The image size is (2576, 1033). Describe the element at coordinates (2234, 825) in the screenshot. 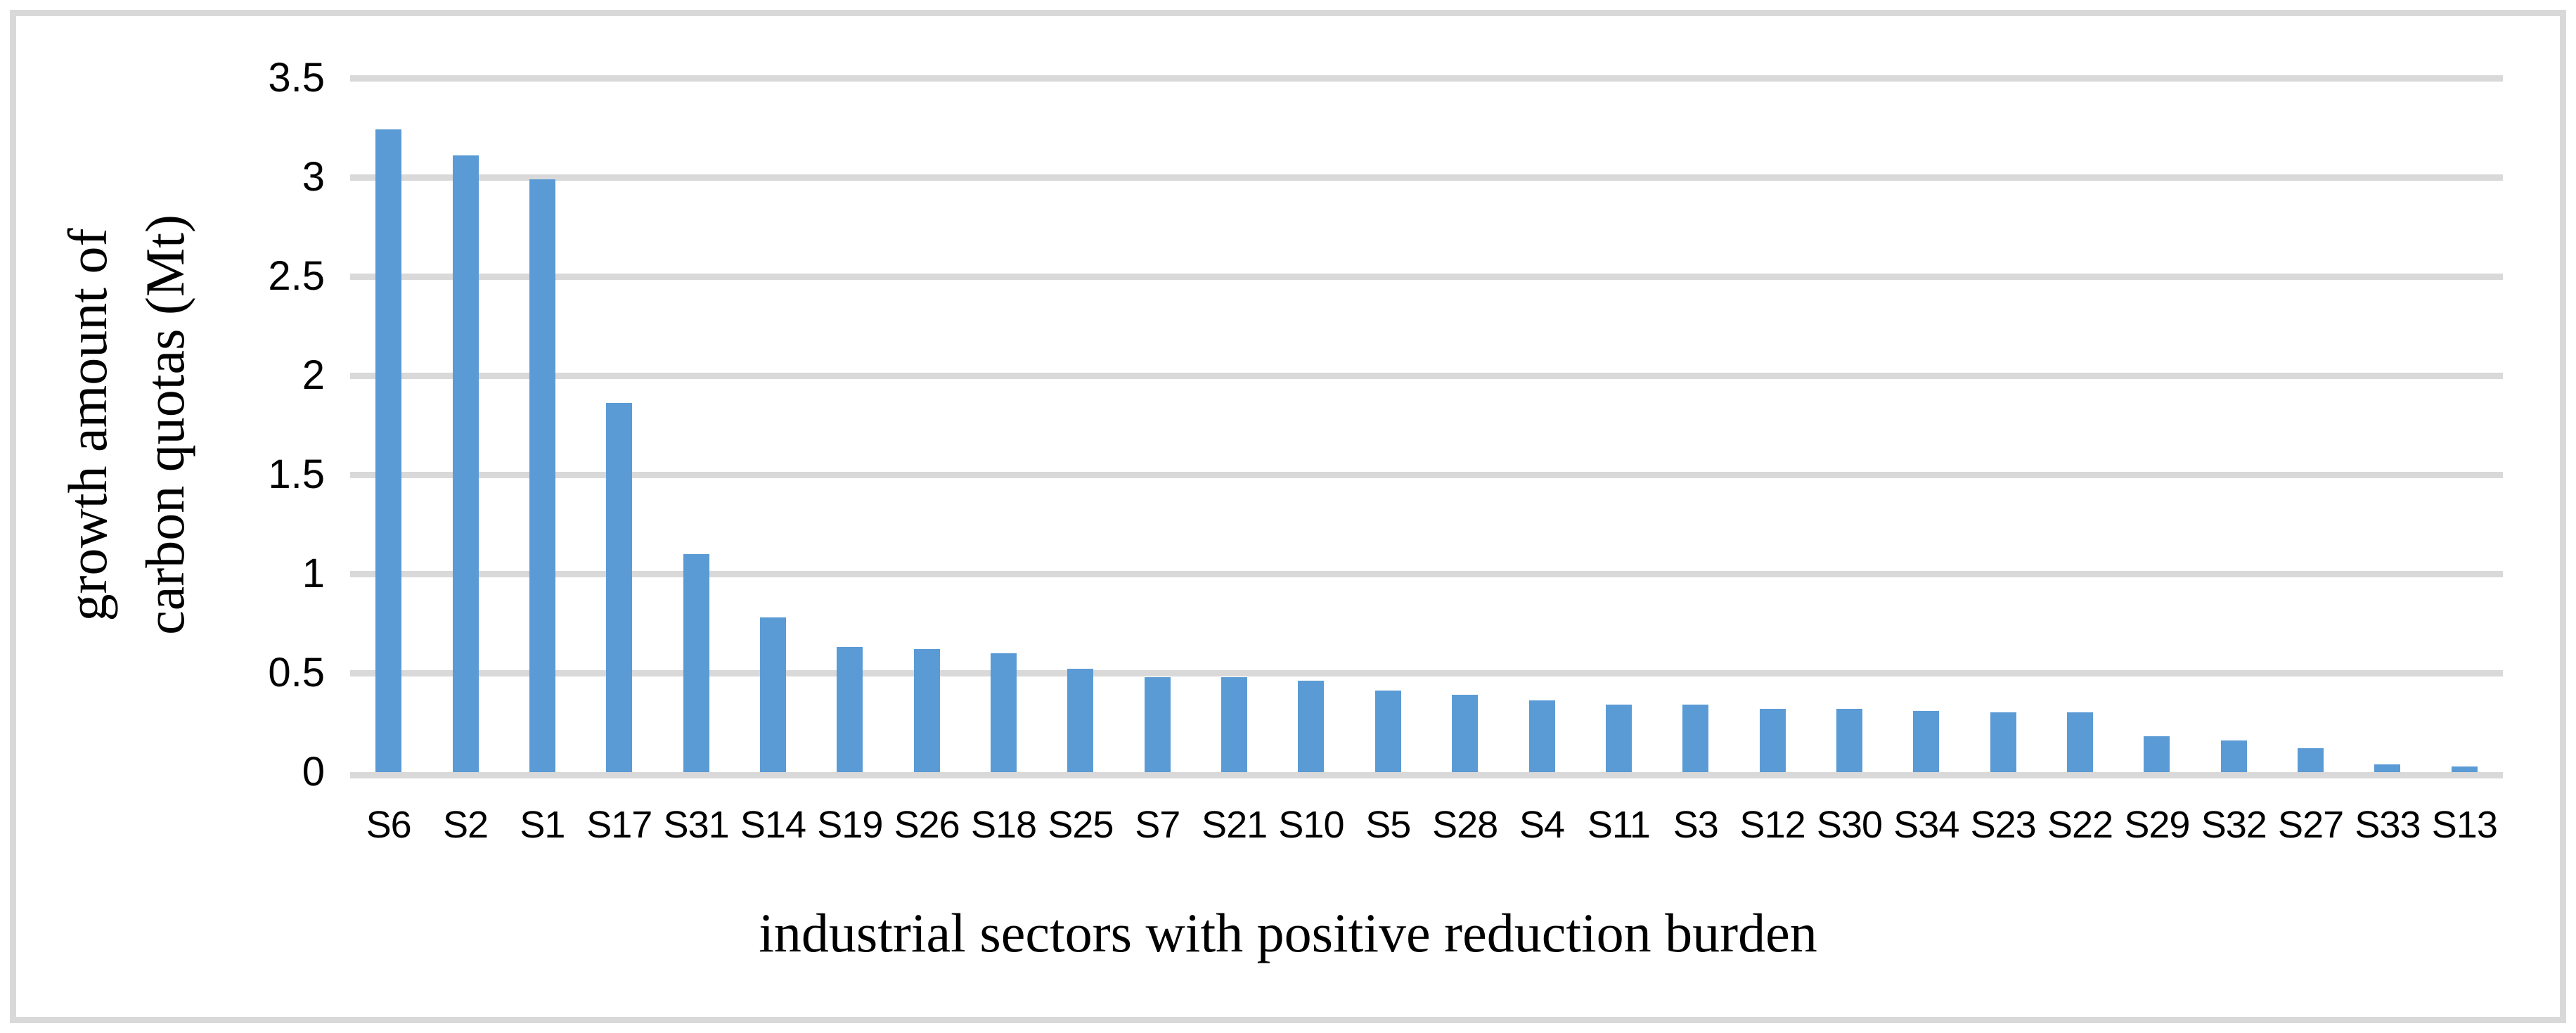

I see `x-tick-label-S32: S32` at that location.